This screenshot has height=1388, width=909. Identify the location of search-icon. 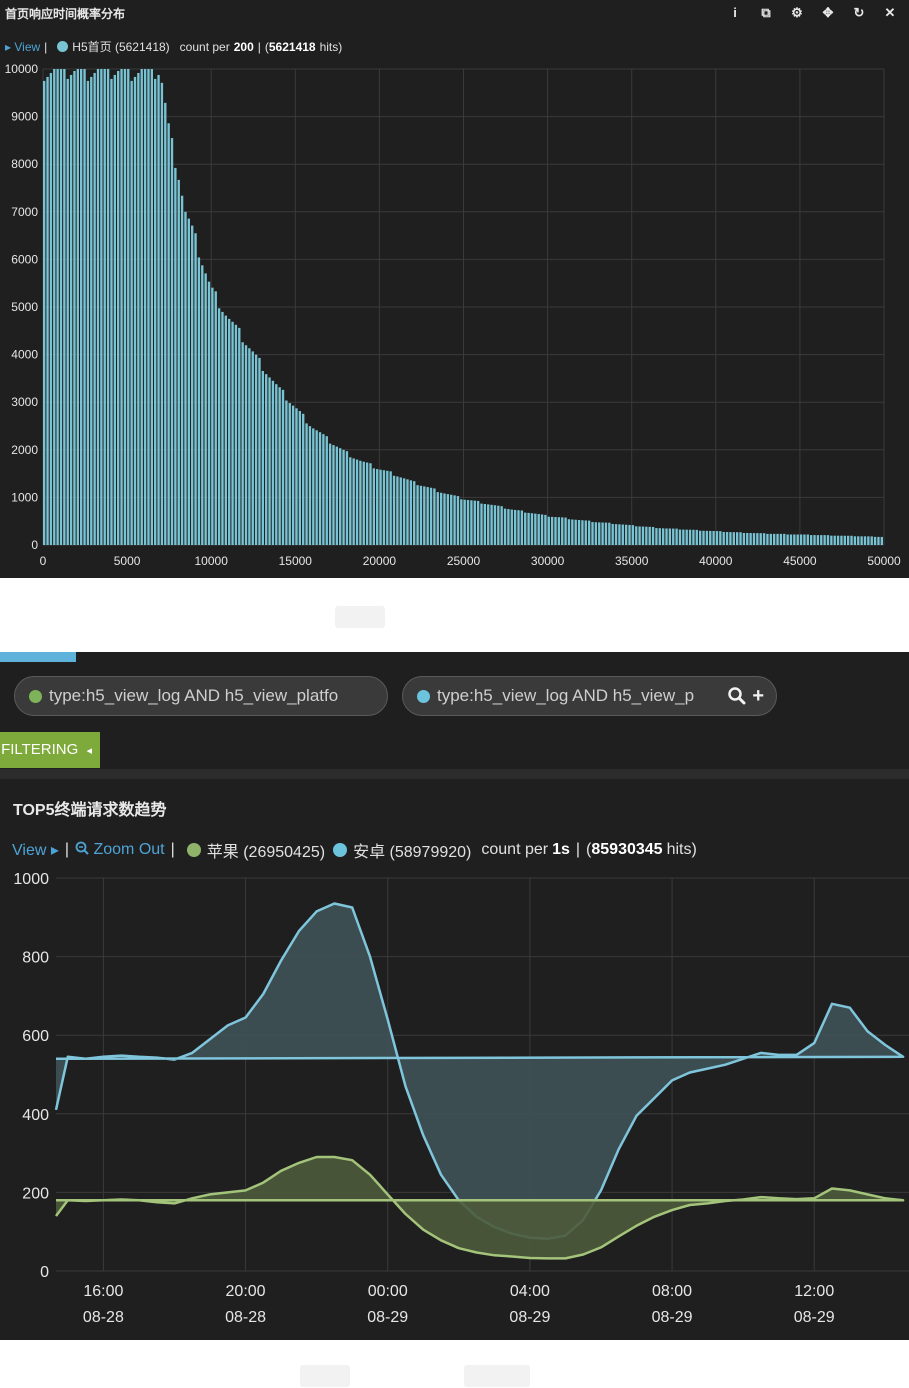
(737, 696).